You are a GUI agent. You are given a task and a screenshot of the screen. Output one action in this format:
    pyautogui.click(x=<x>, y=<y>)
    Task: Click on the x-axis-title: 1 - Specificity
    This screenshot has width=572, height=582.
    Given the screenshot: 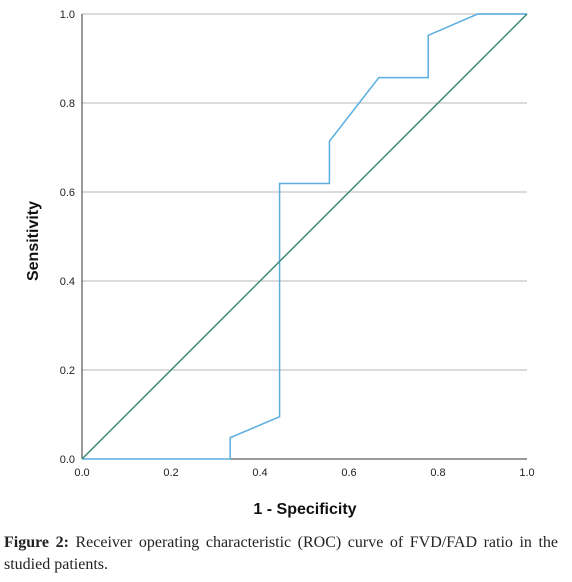 What is the action you would take?
    pyautogui.click(x=304, y=509)
    